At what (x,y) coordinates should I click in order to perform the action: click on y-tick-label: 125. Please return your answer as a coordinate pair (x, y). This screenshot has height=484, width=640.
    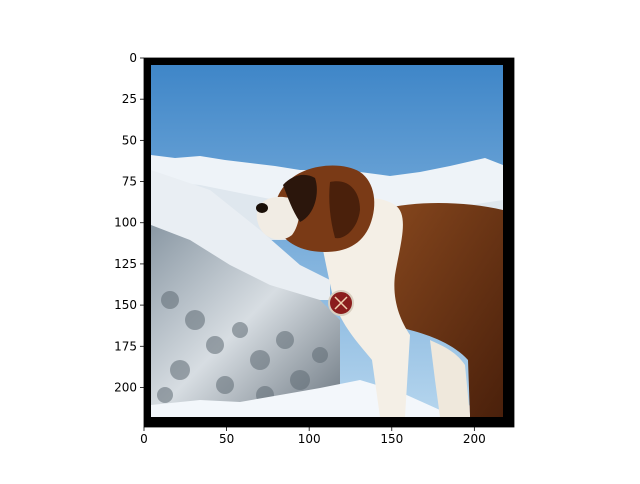
    Looking at the image, I should click on (125, 264).